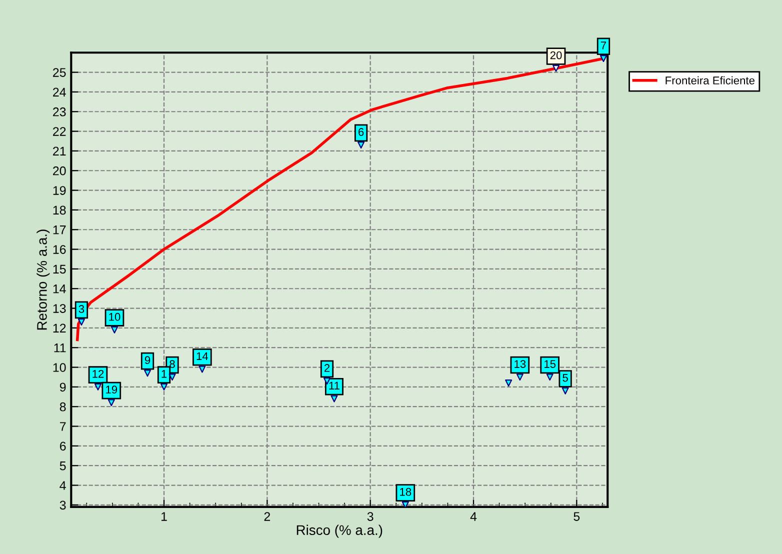  Describe the element at coordinates (59, 171) in the screenshot. I see `y-tick-label: 20` at that location.